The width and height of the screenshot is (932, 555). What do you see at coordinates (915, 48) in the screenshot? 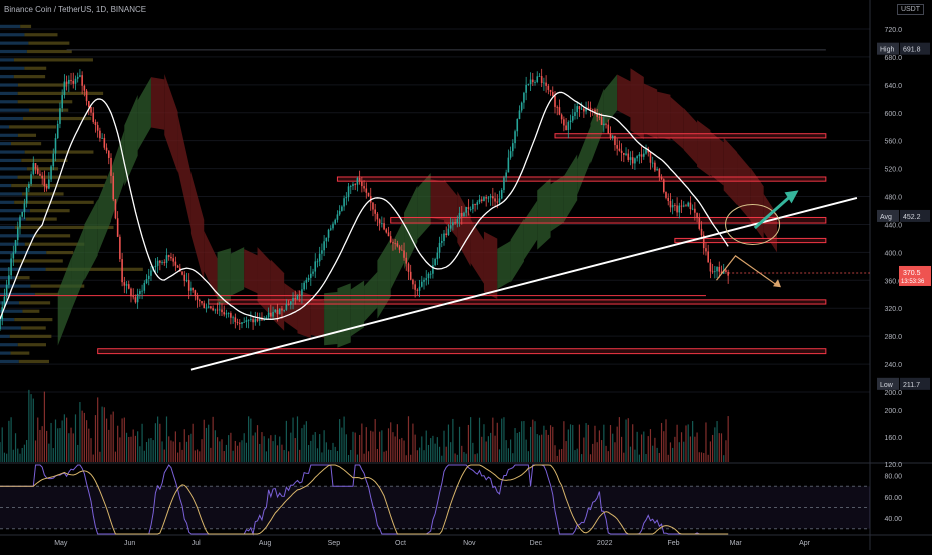
I see `level-badge-value-bg` at bounding box center [915, 48].